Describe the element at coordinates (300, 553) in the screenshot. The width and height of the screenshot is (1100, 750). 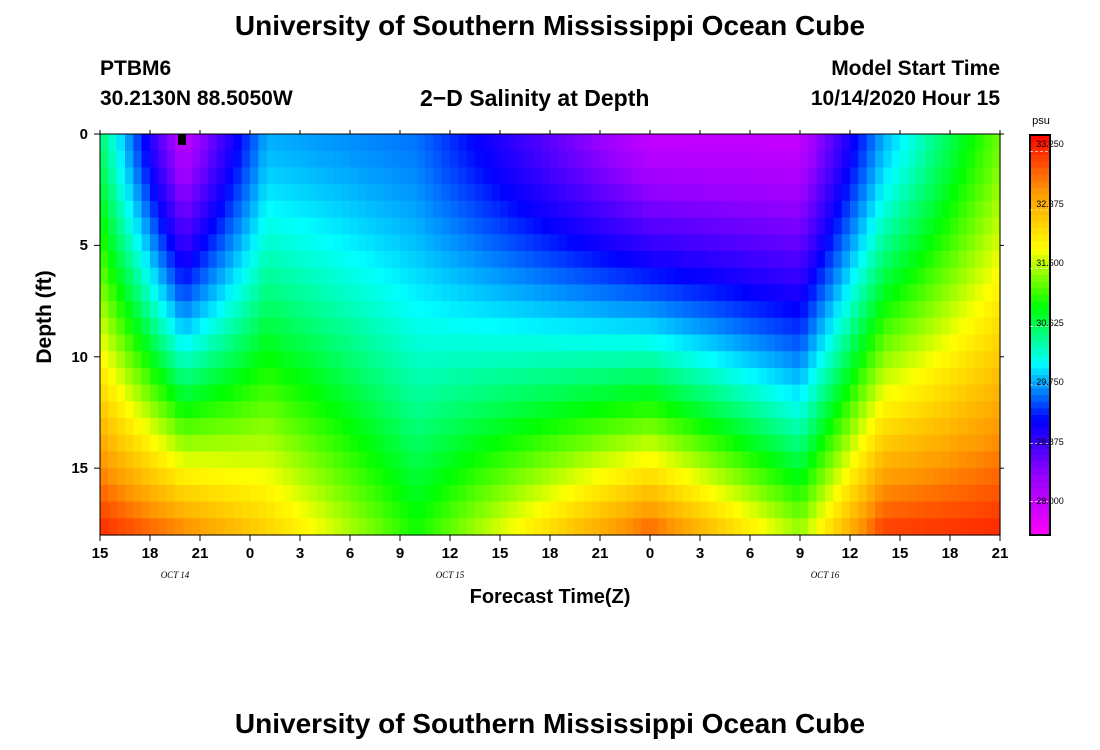
I see `x-tick-label: 3` at that location.